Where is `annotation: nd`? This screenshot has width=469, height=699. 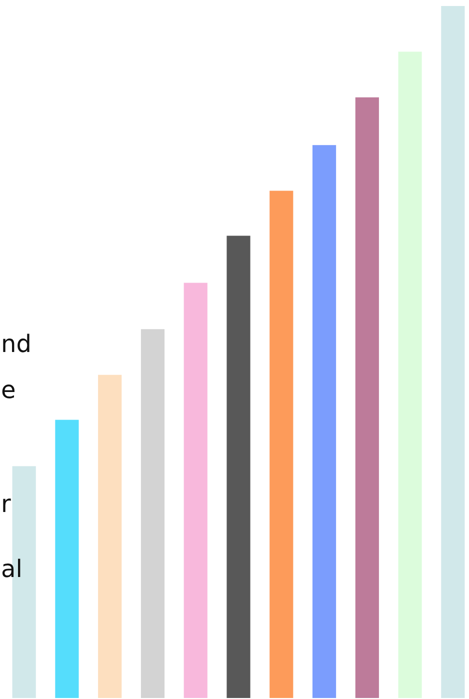 annotation: nd is located at coordinates (16, 344).